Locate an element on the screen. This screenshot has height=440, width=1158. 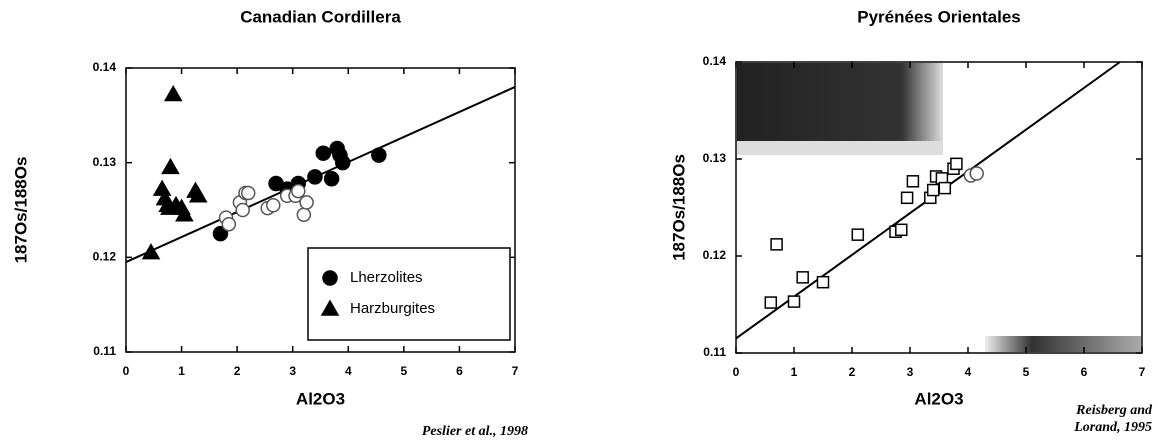
legend-label: Harzburgites is located at coordinates (392, 308).